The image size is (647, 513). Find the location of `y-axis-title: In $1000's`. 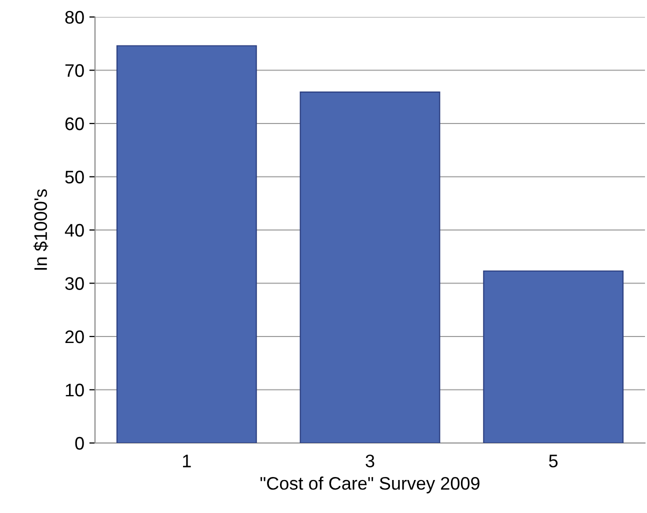

y-axis-title: In $1000's is located at coordinates (41, 229).